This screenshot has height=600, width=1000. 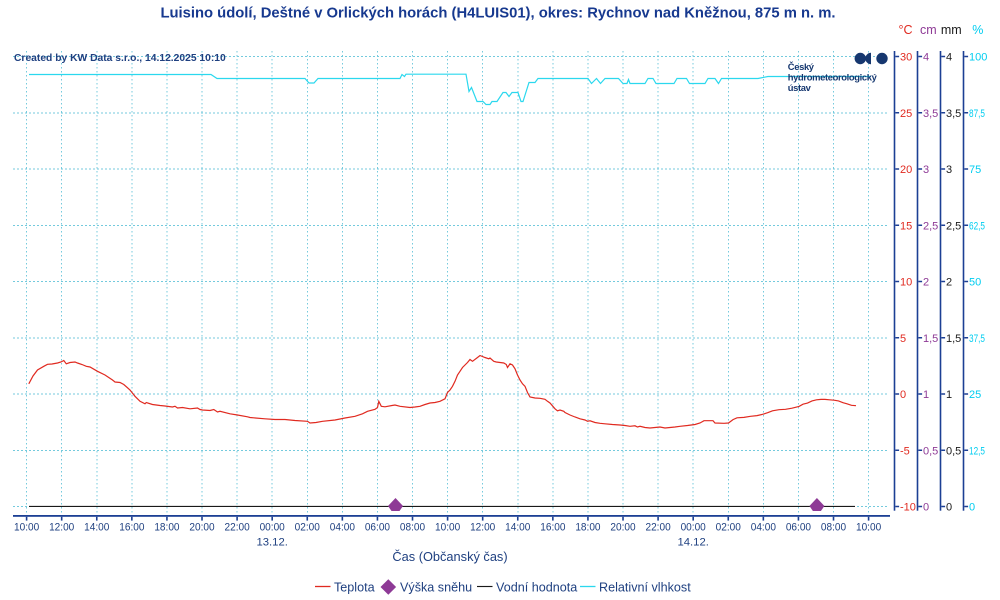 What do you see at coordinates (801, 66) in the screenshot?
I see `svg-text: Český` at bounding box center [801, 66].